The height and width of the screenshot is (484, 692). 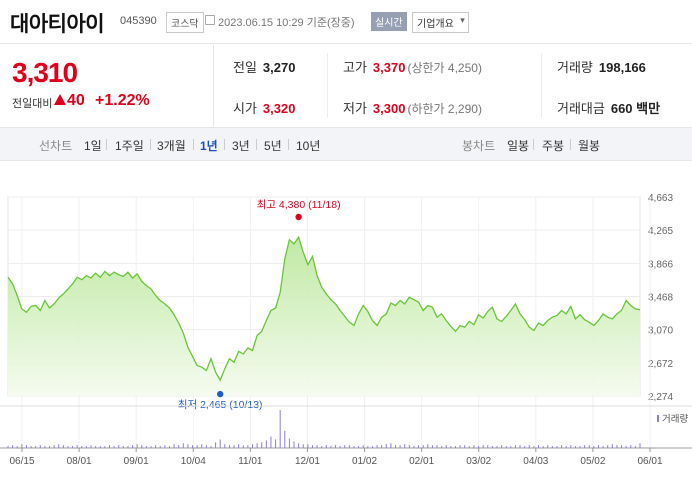 I want to click on stat-high: 고가 3,370 (상한가 4,250), so click(x=412, y=67).